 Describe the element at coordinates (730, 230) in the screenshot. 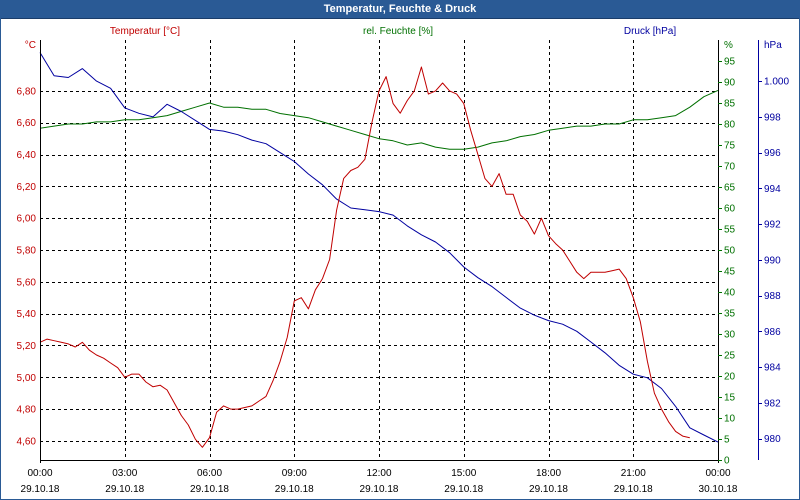

I see `humidity-tick-label: 55` at that location.